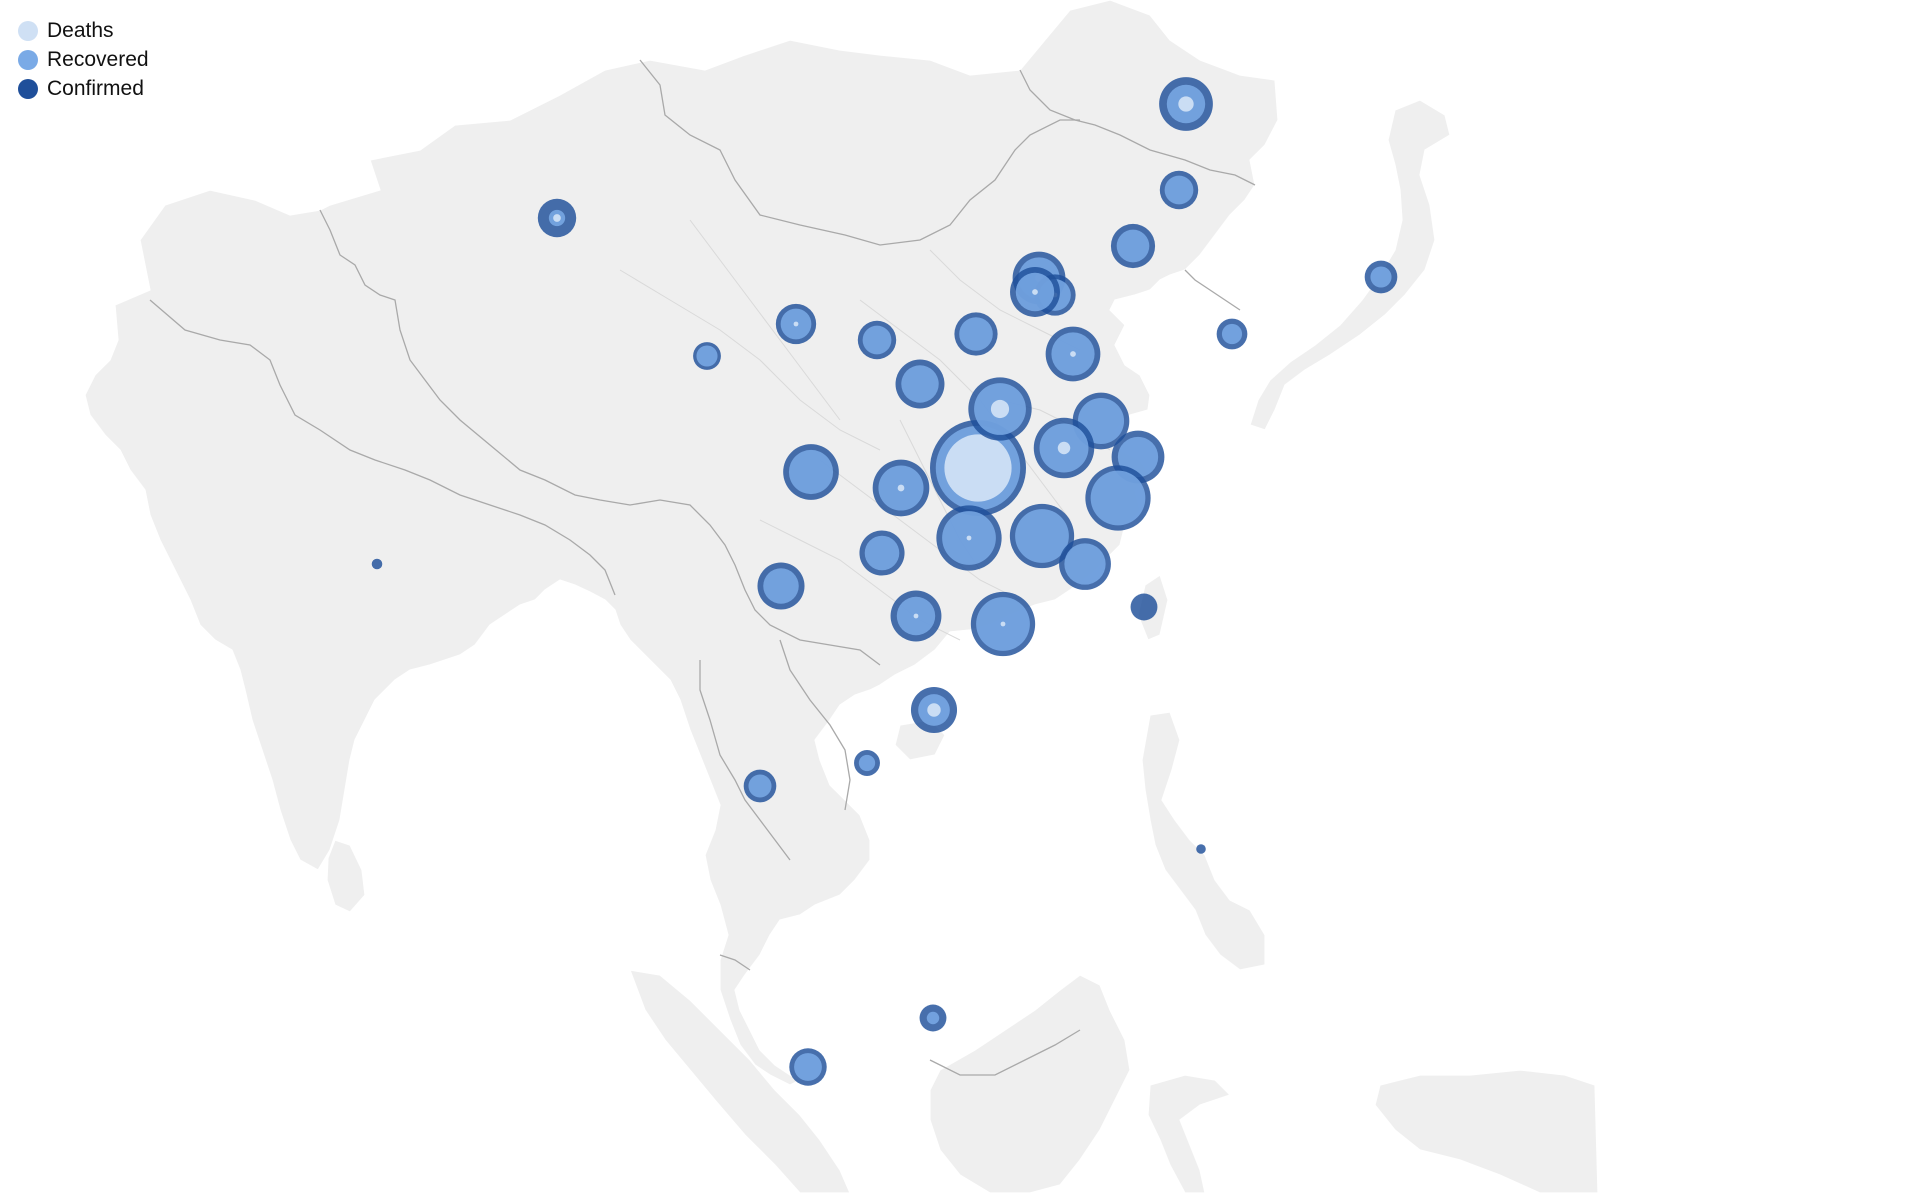 This screenshot has width=1908, height=1193. I want to click on marker-vietnam, so click(867, 763).